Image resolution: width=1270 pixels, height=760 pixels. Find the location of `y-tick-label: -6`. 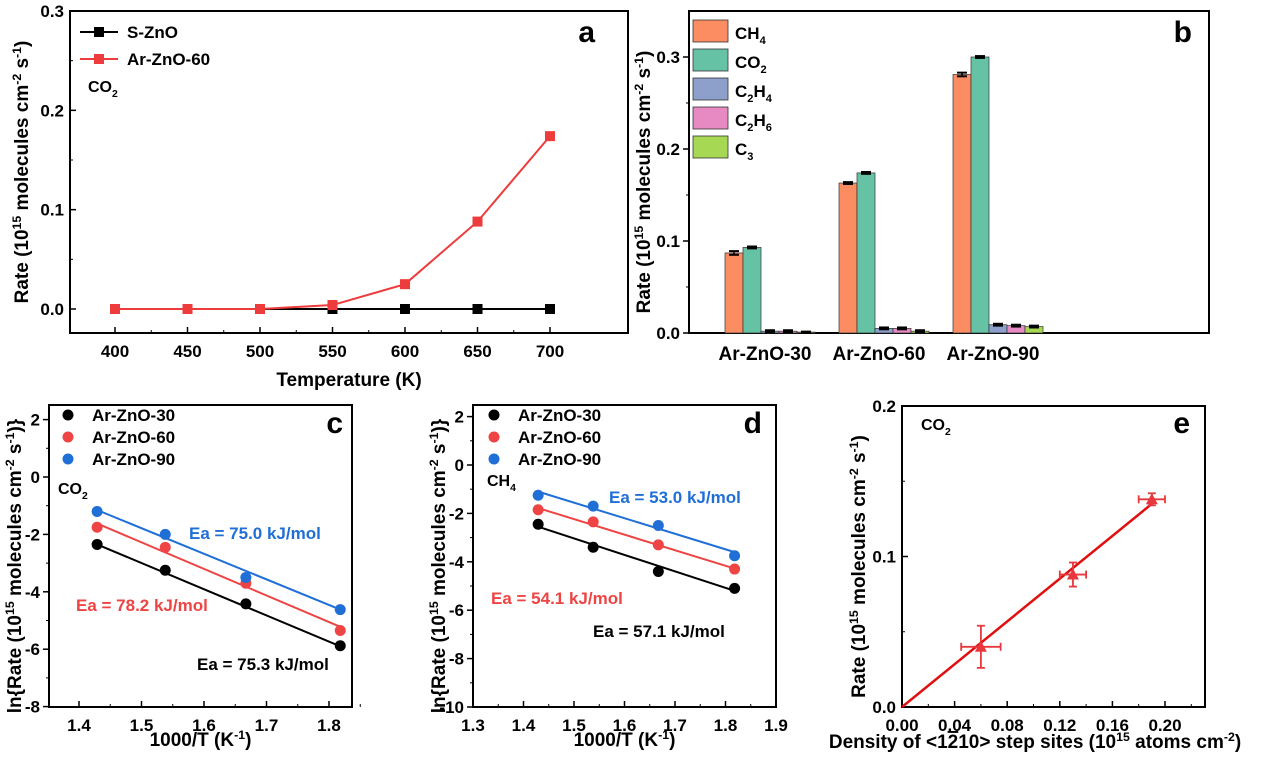

y-tick-label: -6 is located at coordinates (32, 649).